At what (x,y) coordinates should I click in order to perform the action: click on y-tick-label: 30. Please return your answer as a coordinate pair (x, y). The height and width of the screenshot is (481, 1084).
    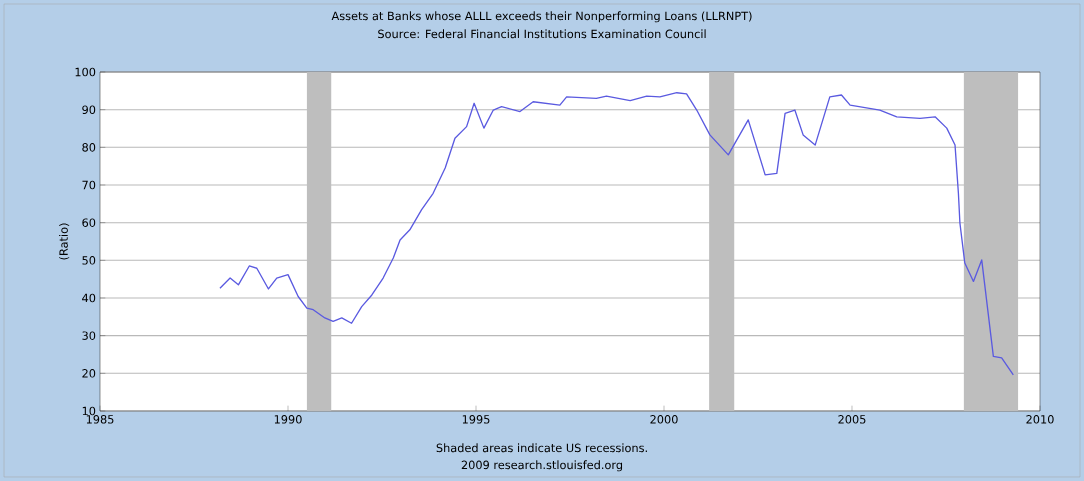
    Looking at the image, I should click on (89, 335).